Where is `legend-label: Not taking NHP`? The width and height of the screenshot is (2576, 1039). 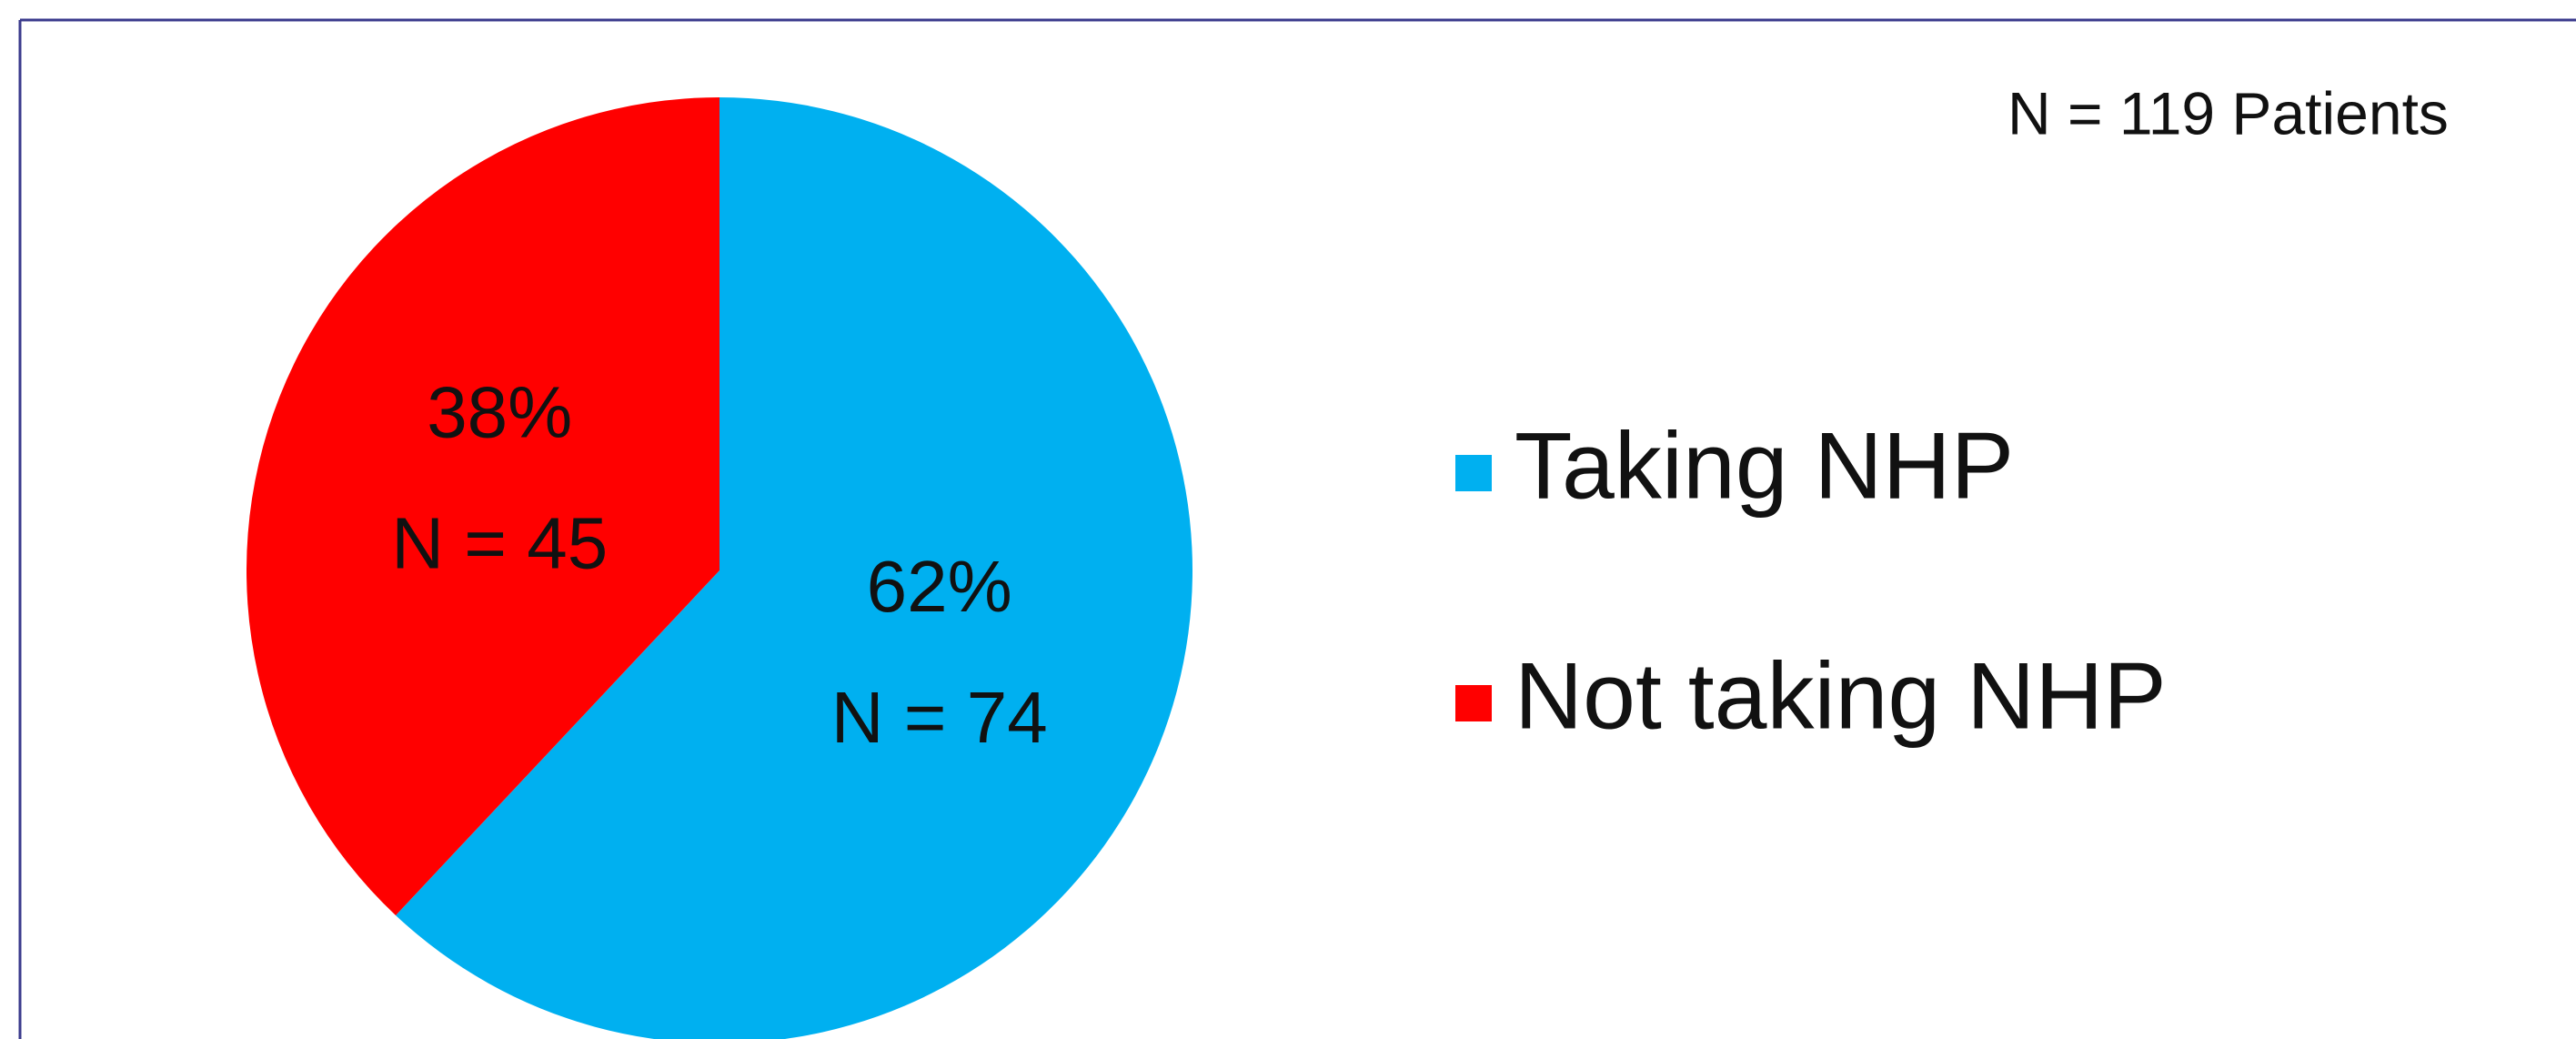 legend-label: Not taking NHP is located at coordinates (1840, 696).